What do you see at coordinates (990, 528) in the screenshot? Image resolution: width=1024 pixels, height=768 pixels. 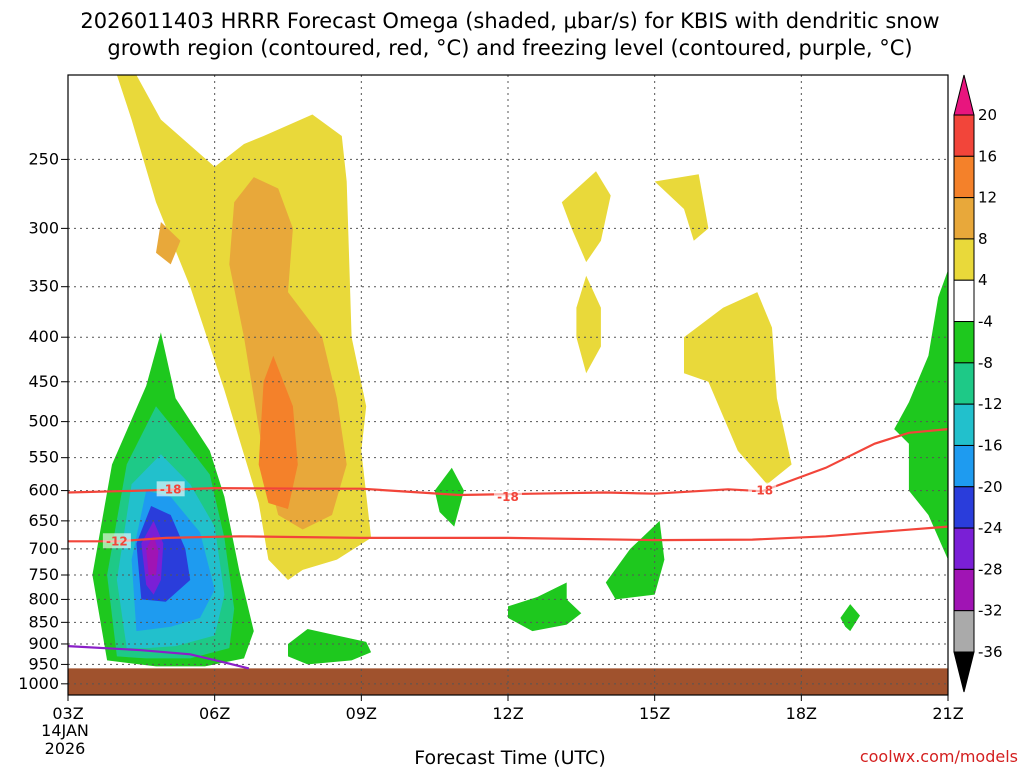 I see `colorbar-tick--24: -24` at bounding box center [990, 528].